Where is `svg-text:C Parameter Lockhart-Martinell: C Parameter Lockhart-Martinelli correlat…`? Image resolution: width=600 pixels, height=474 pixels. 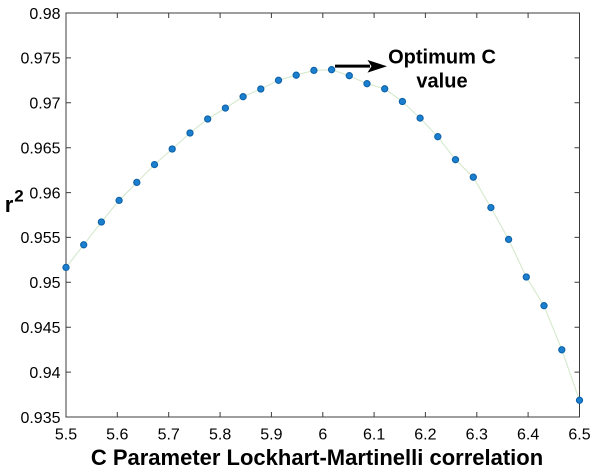
svg-text:C Parameter Lockhart-Martinell: C Parameter Lockhart-Martinelli correlat… is located at coordinates (317, 457).